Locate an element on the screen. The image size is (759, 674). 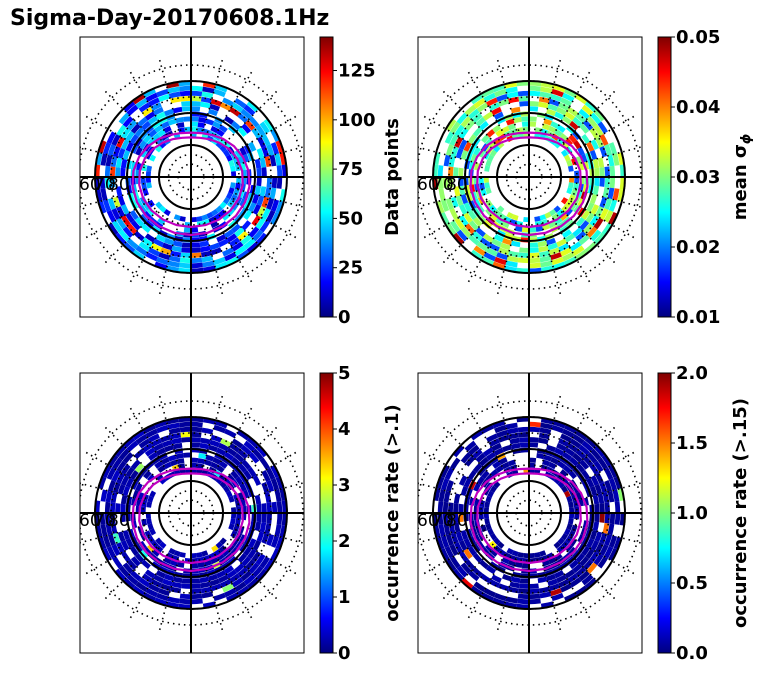
oval-poleward is located at coordinates (191, 520).